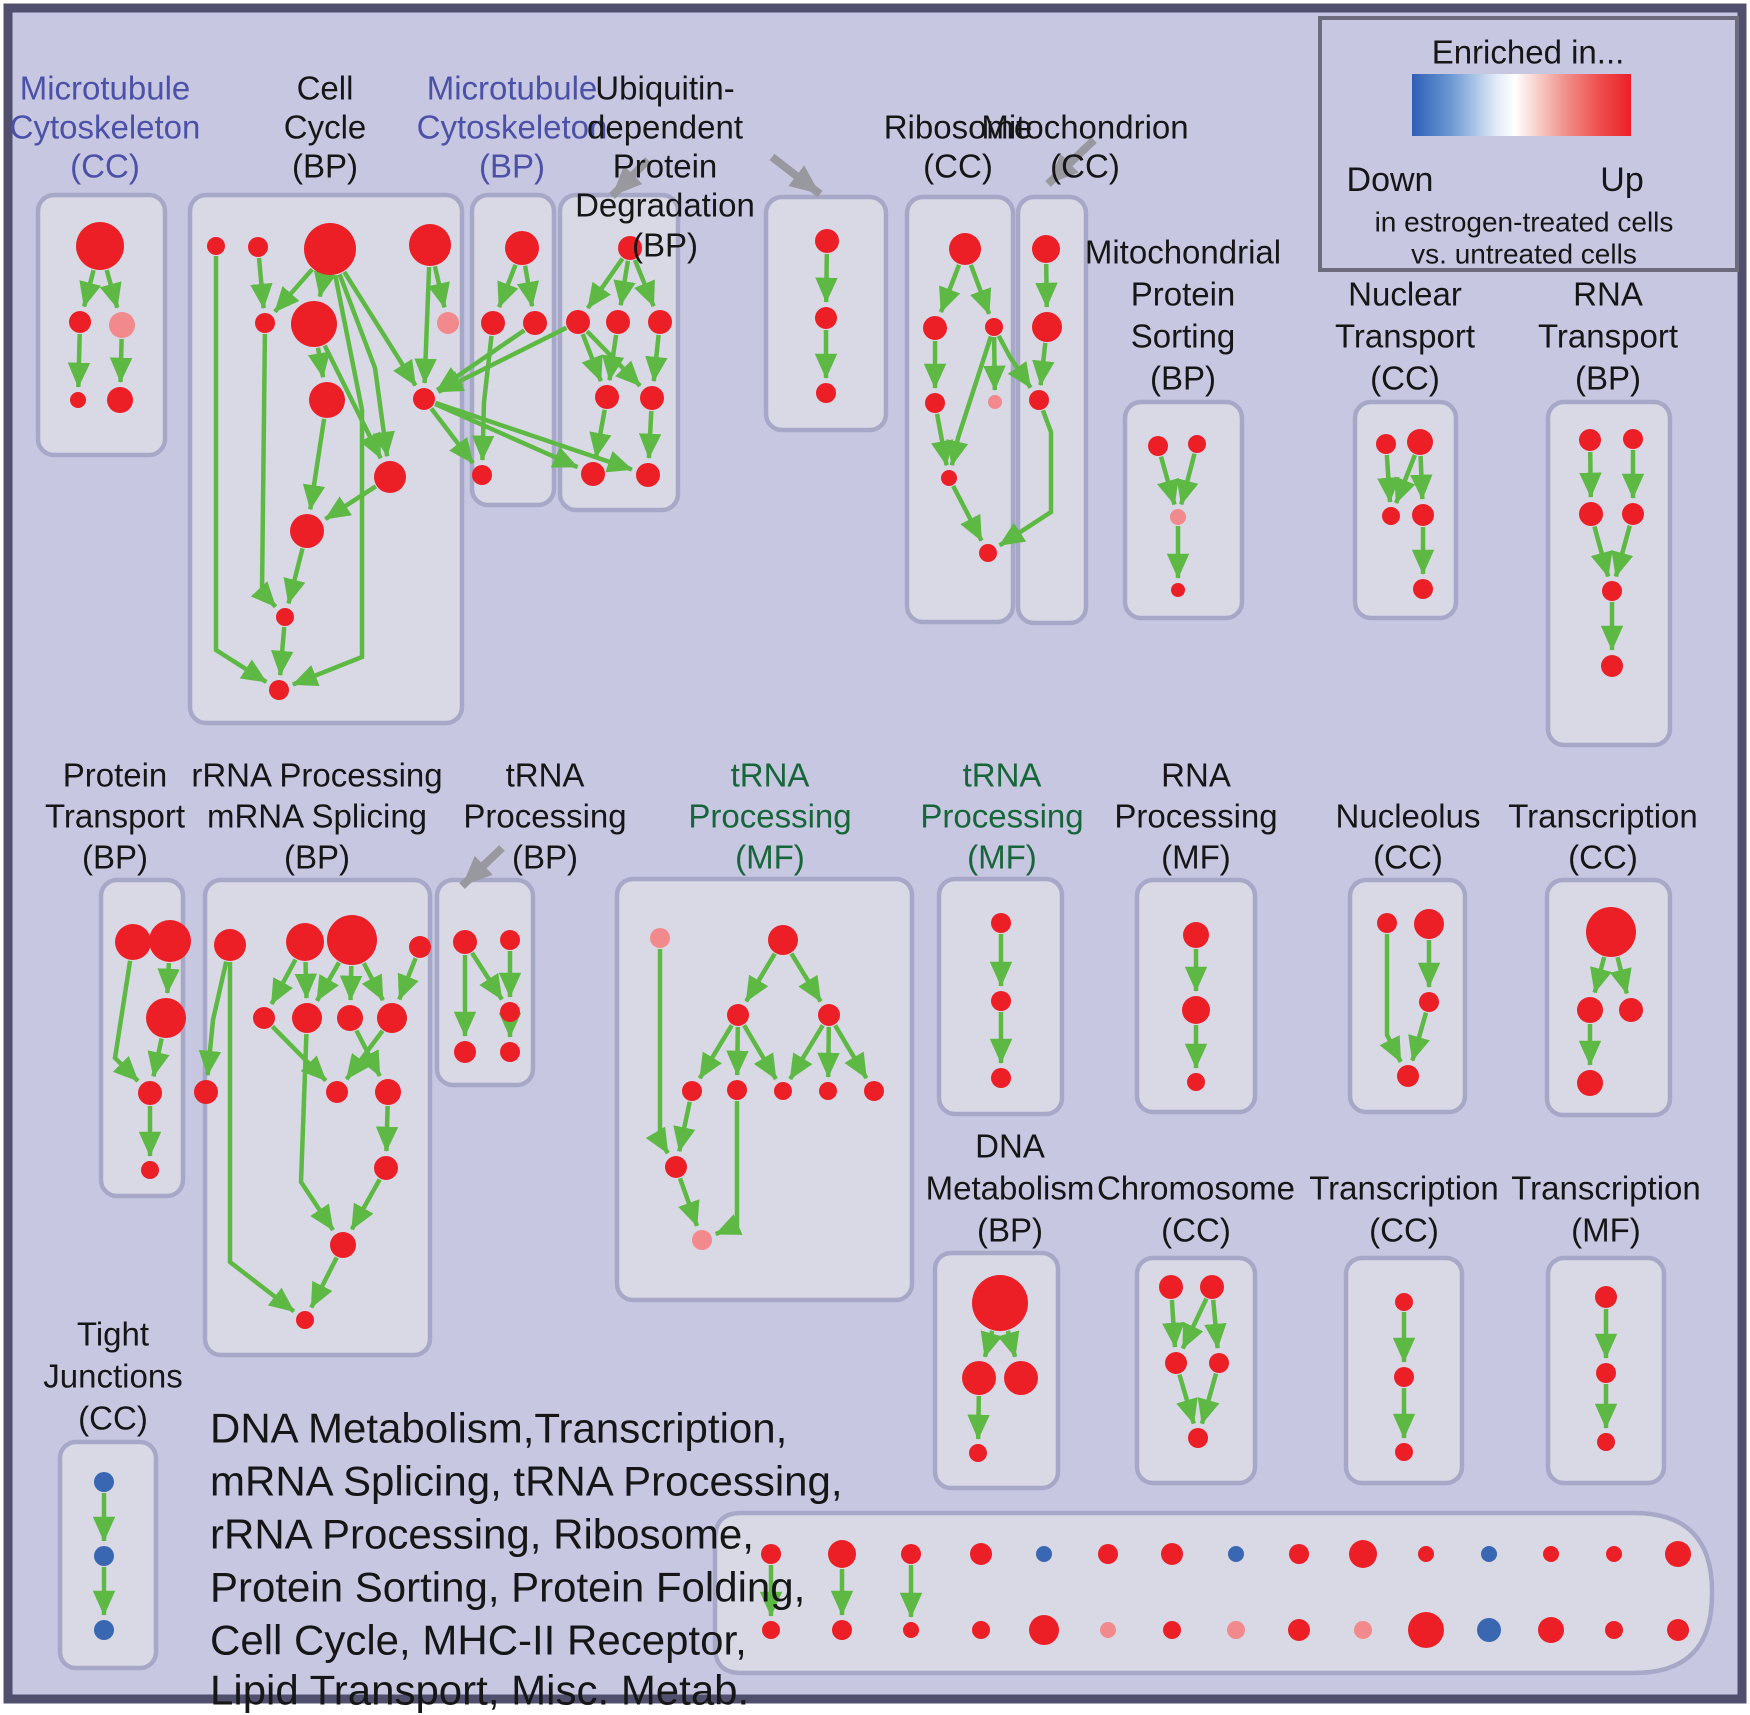 The width and height of the screenshot is (1750, 1715). I want to click on node-ubiquitin-degradation-bp-1-G, so click(648, 475).